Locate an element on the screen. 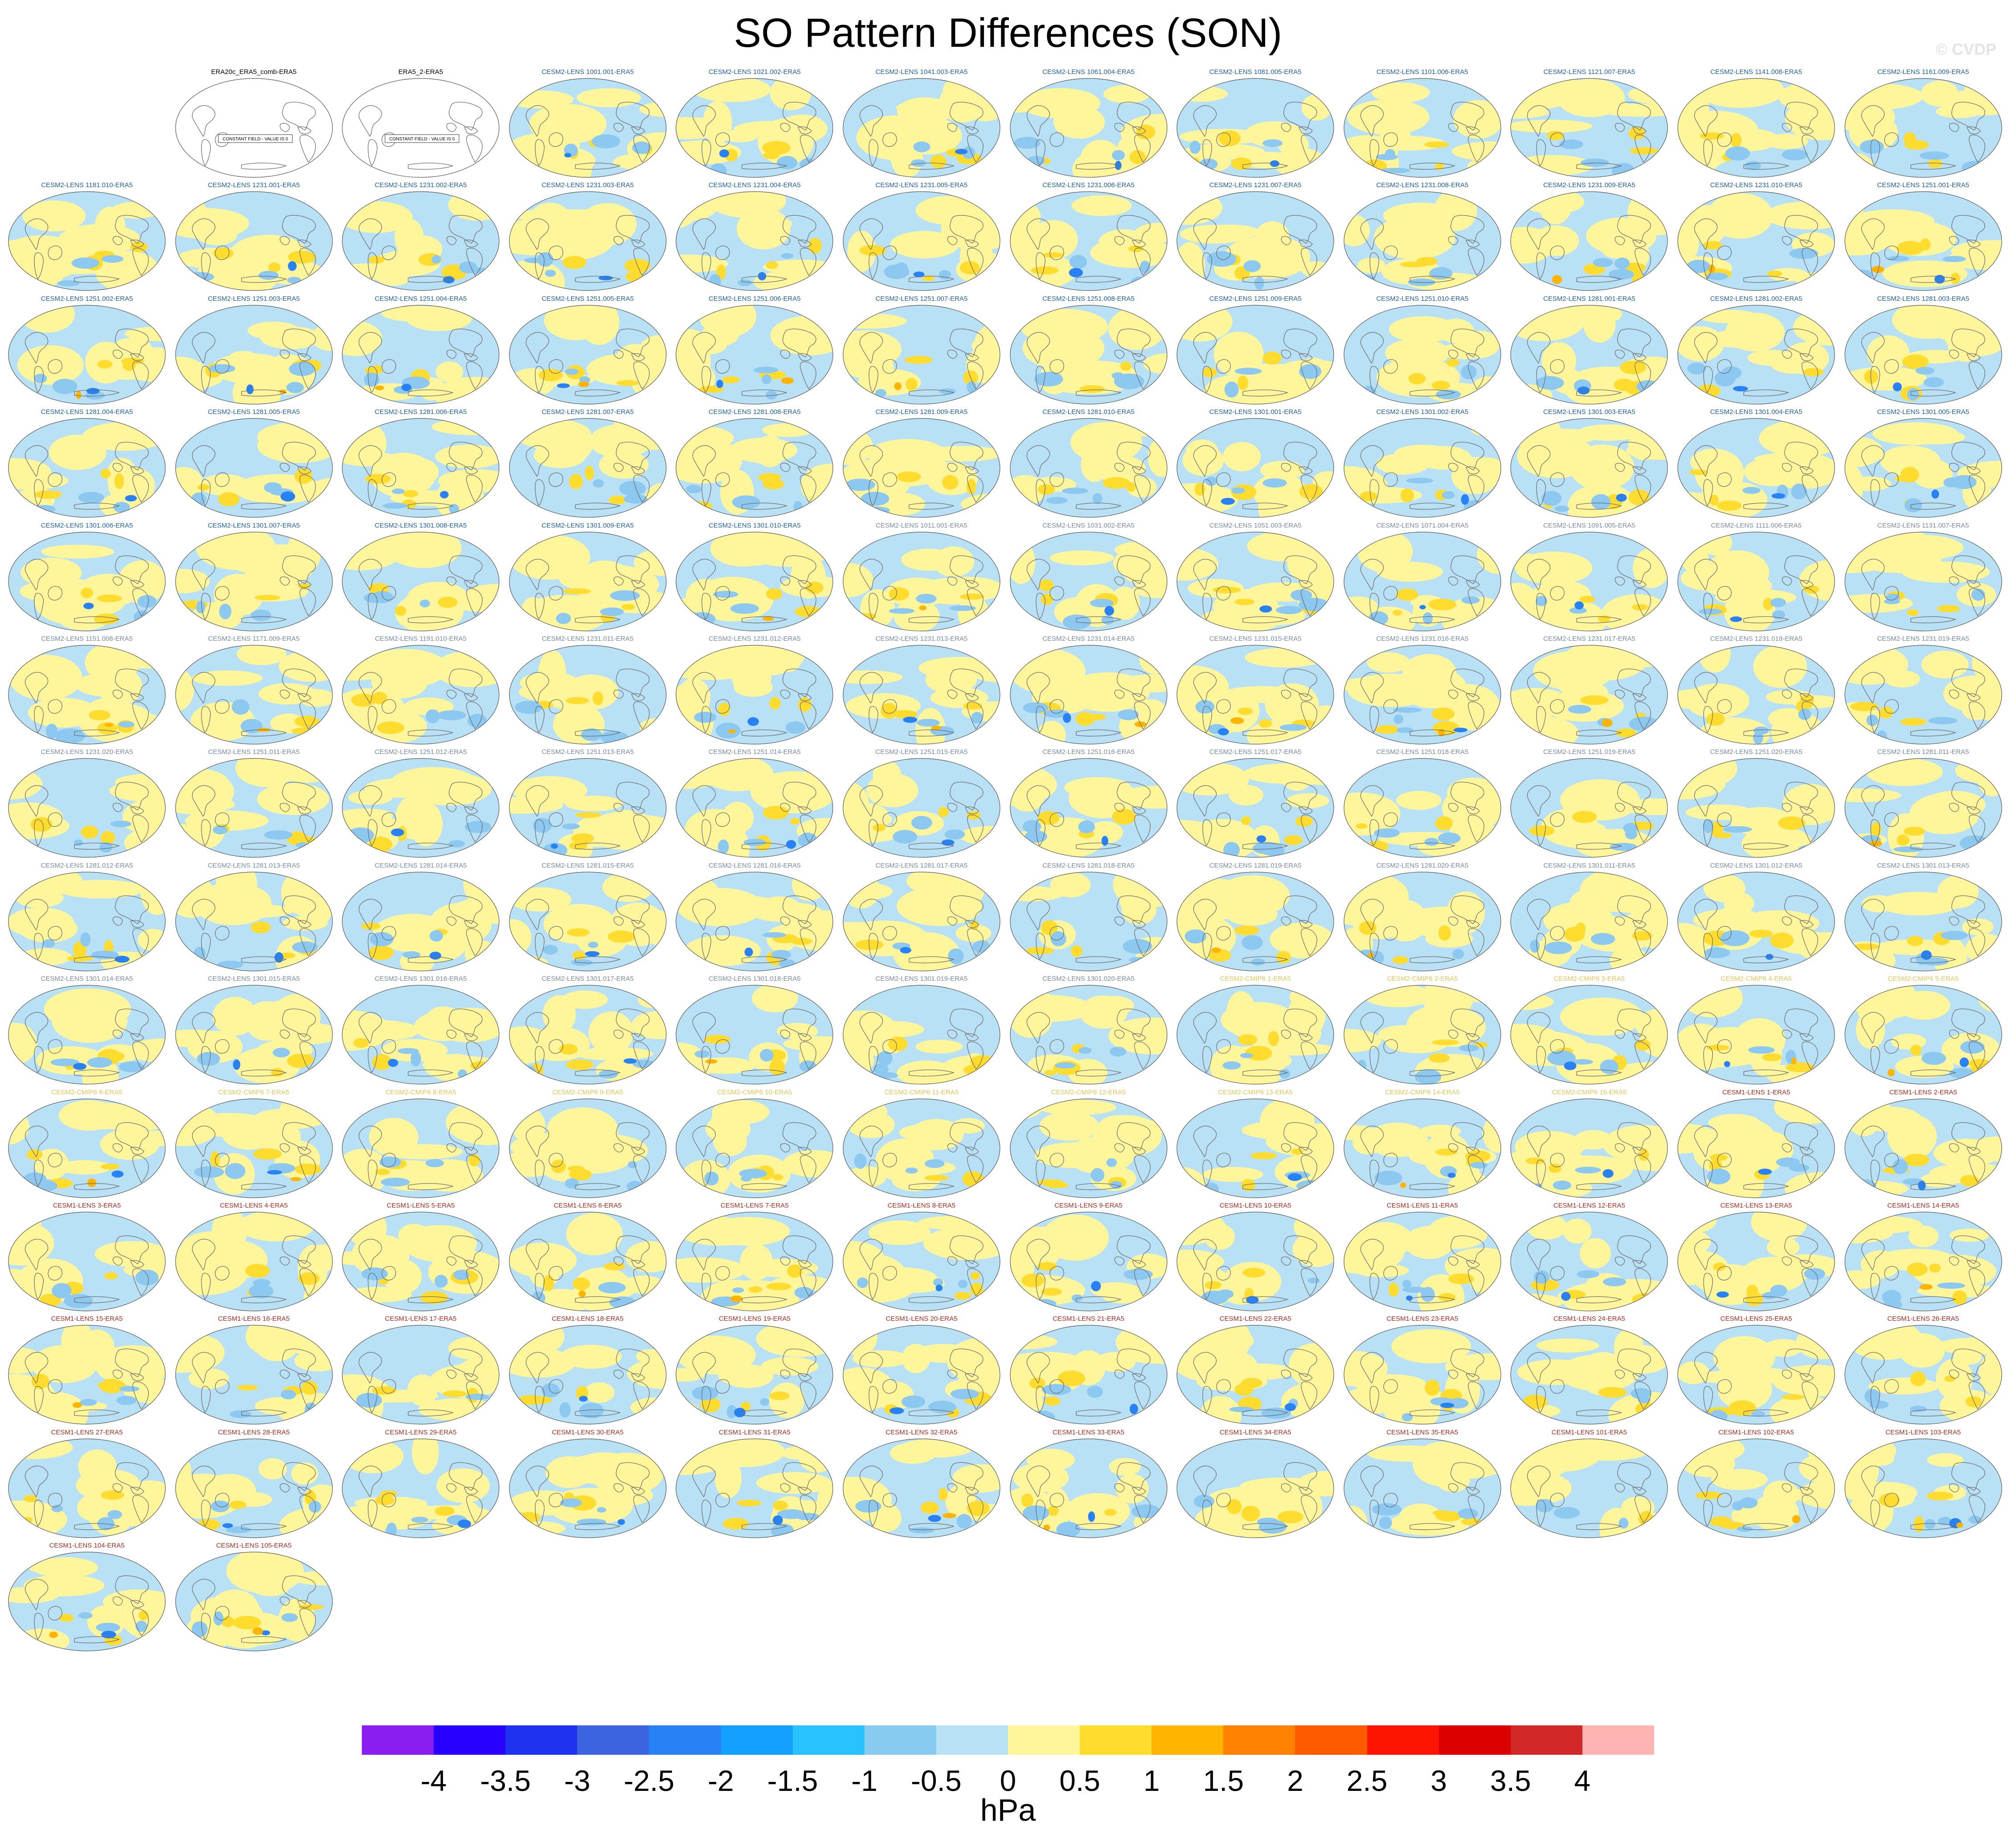 The height and width of the screenshot is (1839, 2016). map-panel: CESM2-LENS 1301.018-ERA5 is located at coordinates (755, 1032).